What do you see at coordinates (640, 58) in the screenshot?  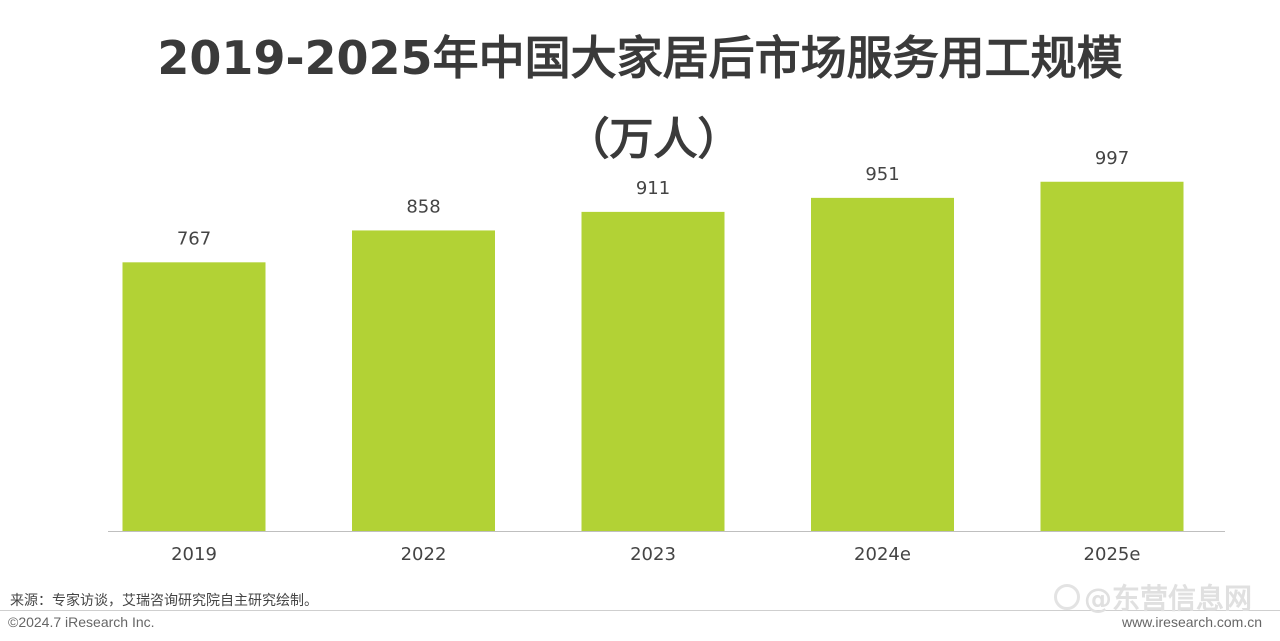 I see `chart-title: 2019-2025年中国大家居后市场服务用工规模` at bounding box center [640, 58].